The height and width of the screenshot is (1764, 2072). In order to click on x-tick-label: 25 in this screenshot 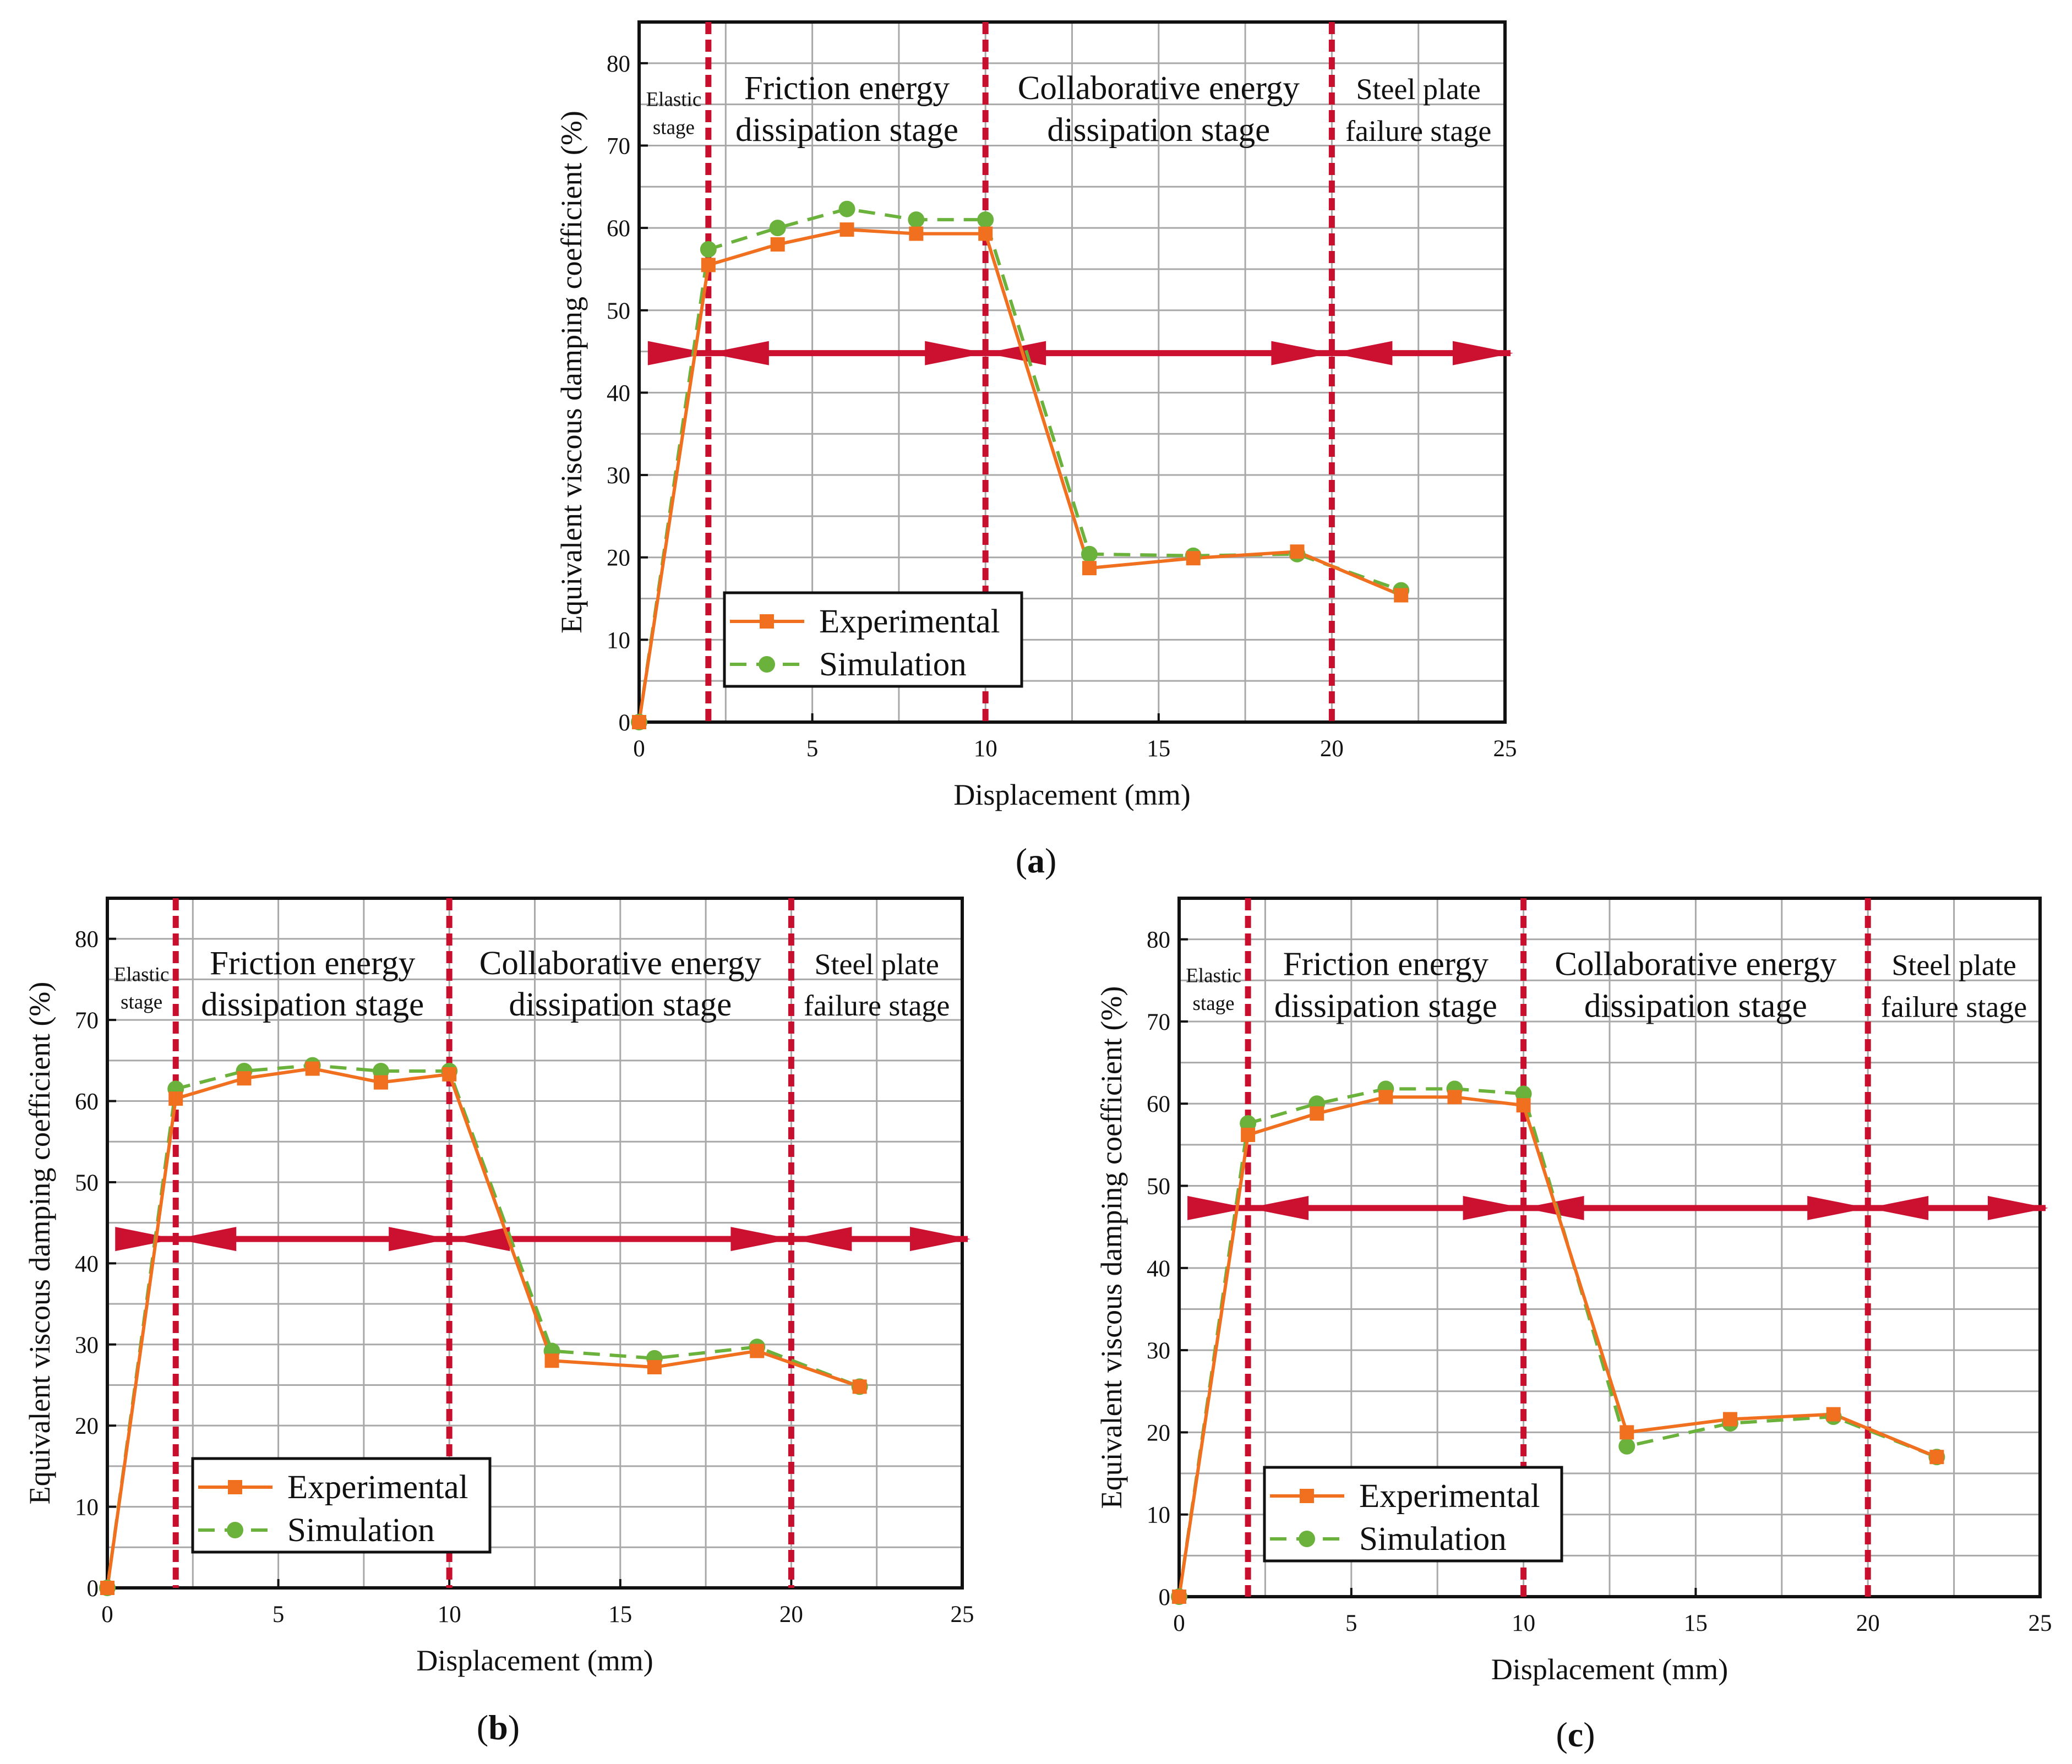, I will do `click(962, 1615)`.